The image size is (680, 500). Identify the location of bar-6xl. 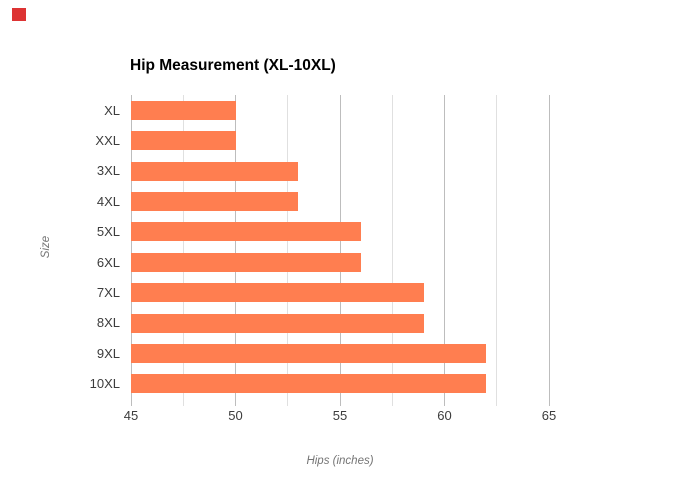
(246, 262).